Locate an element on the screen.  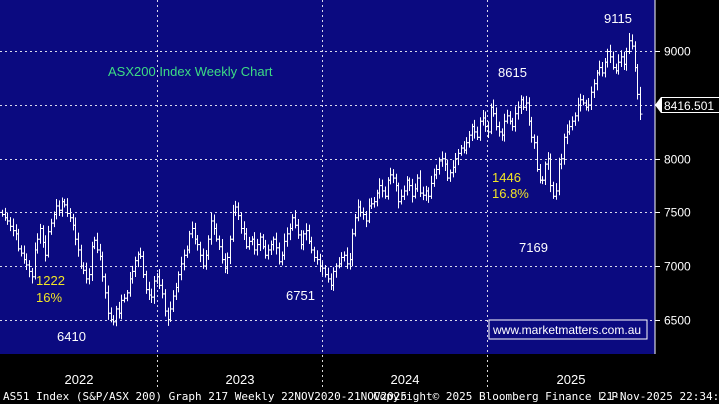
watermark-box: www.marketmatters.com.au is located at coordinates (568, 329).